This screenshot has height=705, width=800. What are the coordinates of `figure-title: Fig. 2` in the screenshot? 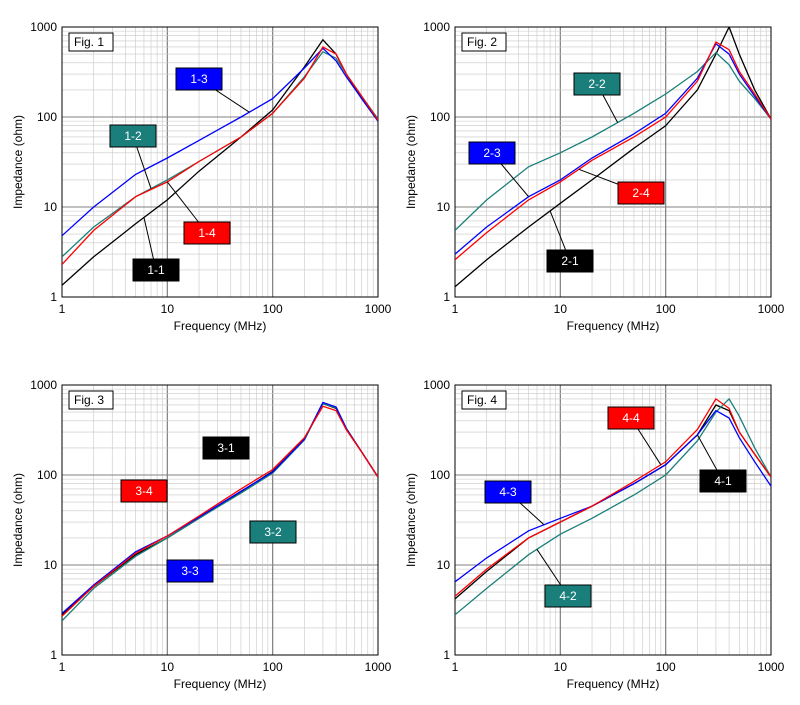 It's located at (482, 42).